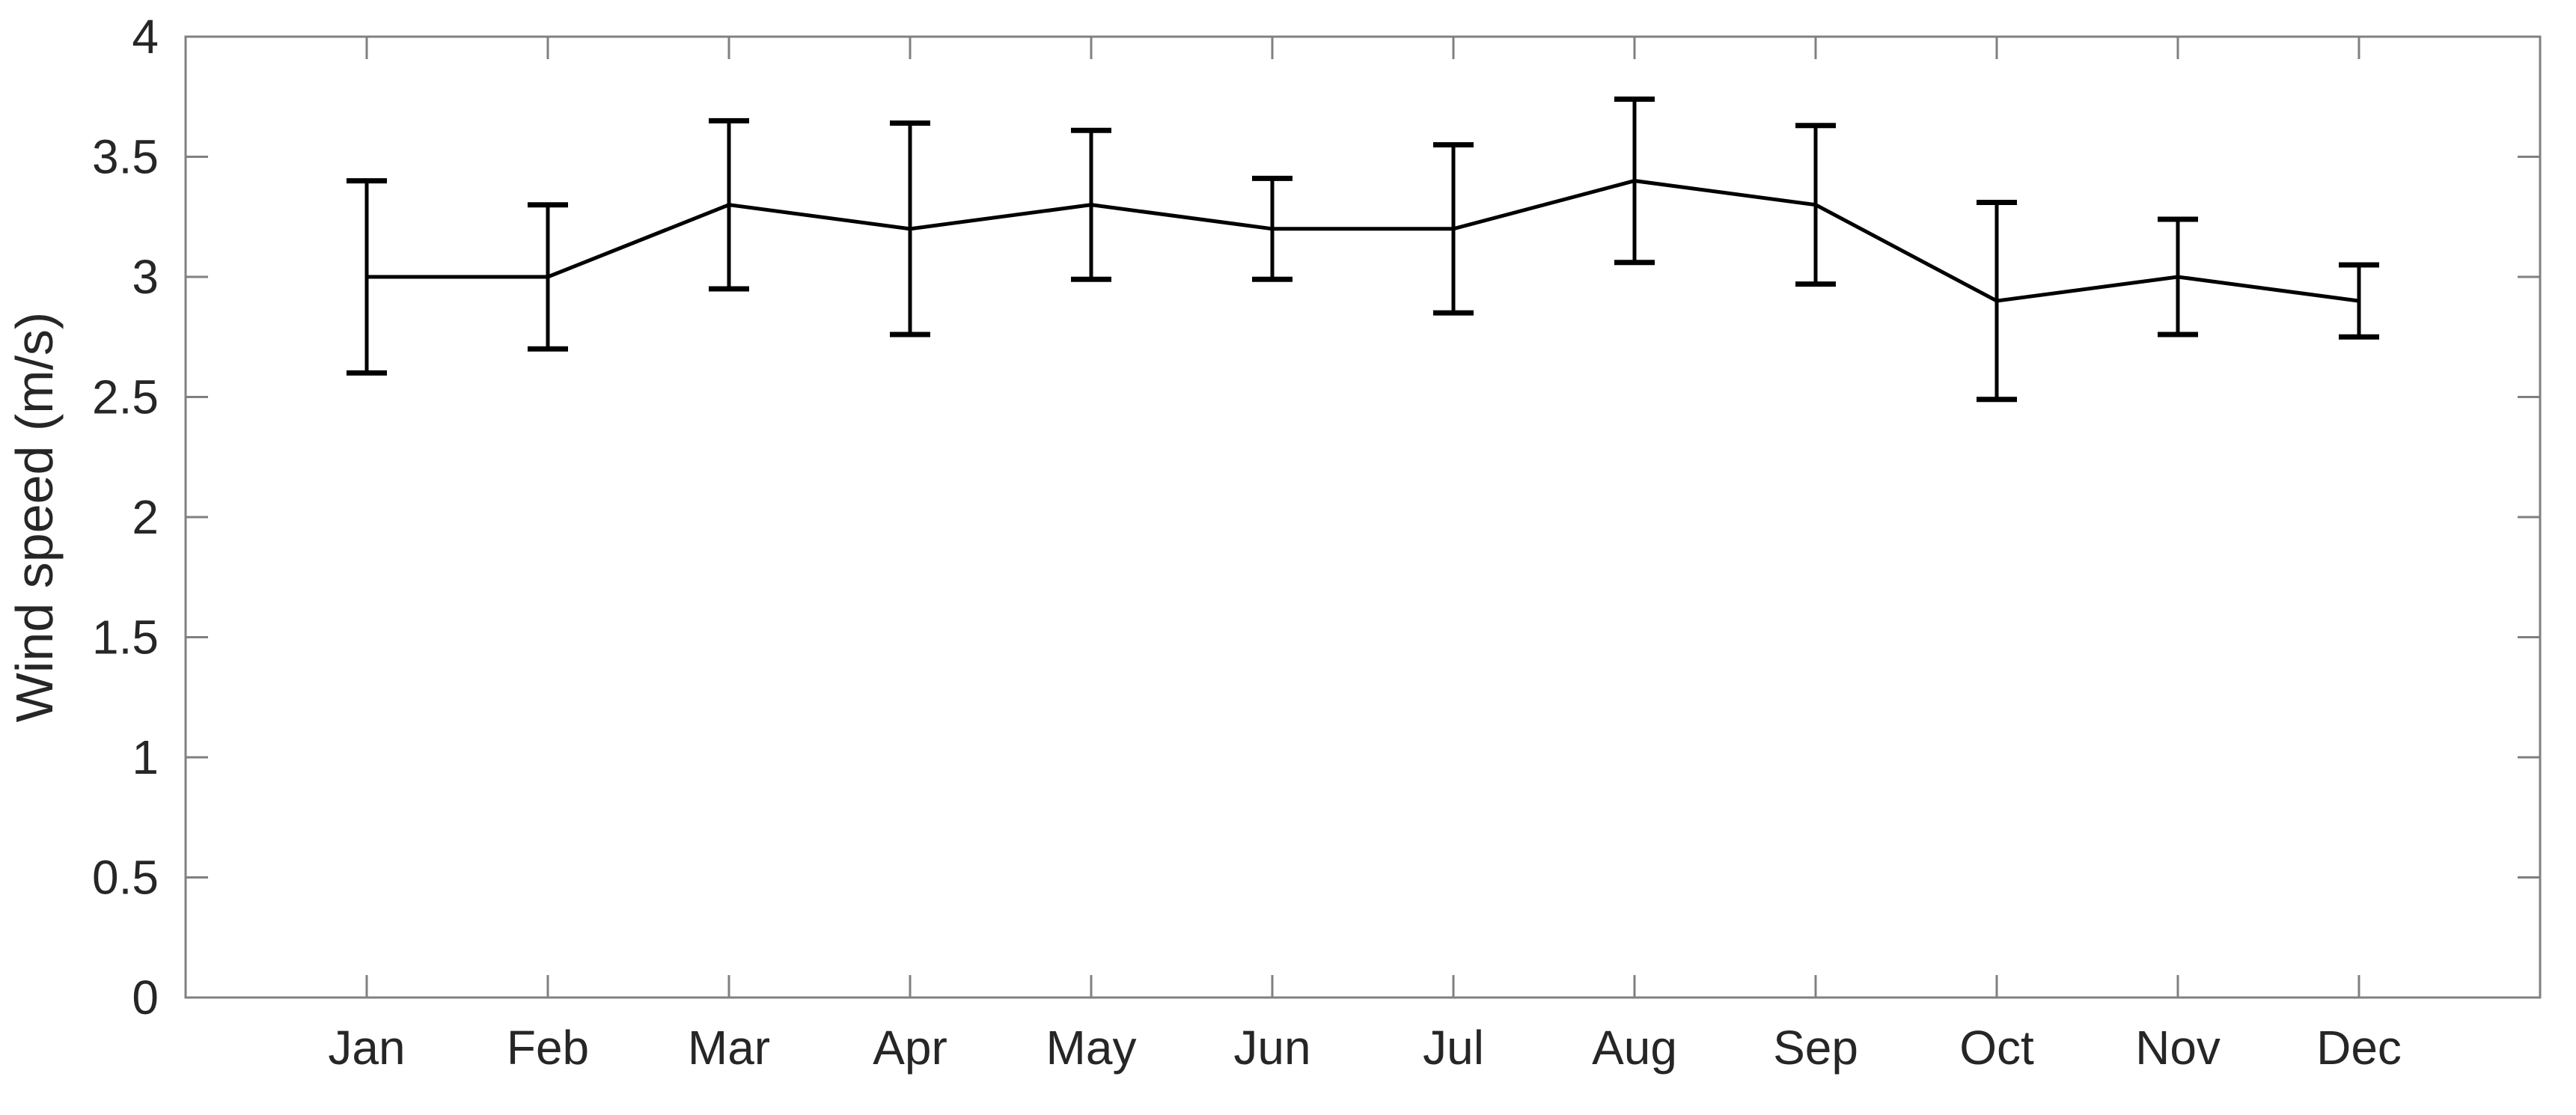 This screenshot has width=2576, height=1115. I want to click on x-tick-label: Feb, so click(548, 1048).